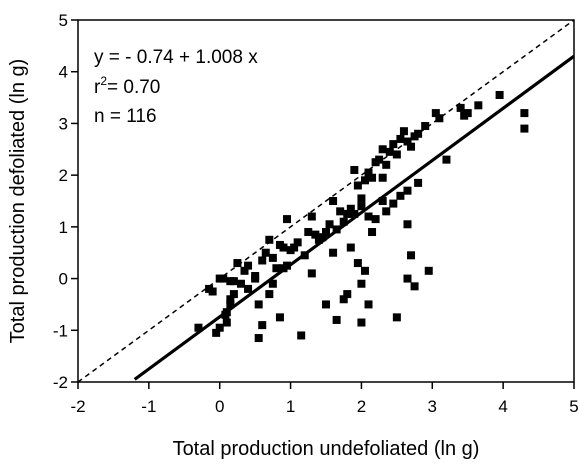 This screenshot has width=580, height=466. Describe the element at coordinates (148, 406) in the screenshot. I see `x-tick-label: -1` at that location.